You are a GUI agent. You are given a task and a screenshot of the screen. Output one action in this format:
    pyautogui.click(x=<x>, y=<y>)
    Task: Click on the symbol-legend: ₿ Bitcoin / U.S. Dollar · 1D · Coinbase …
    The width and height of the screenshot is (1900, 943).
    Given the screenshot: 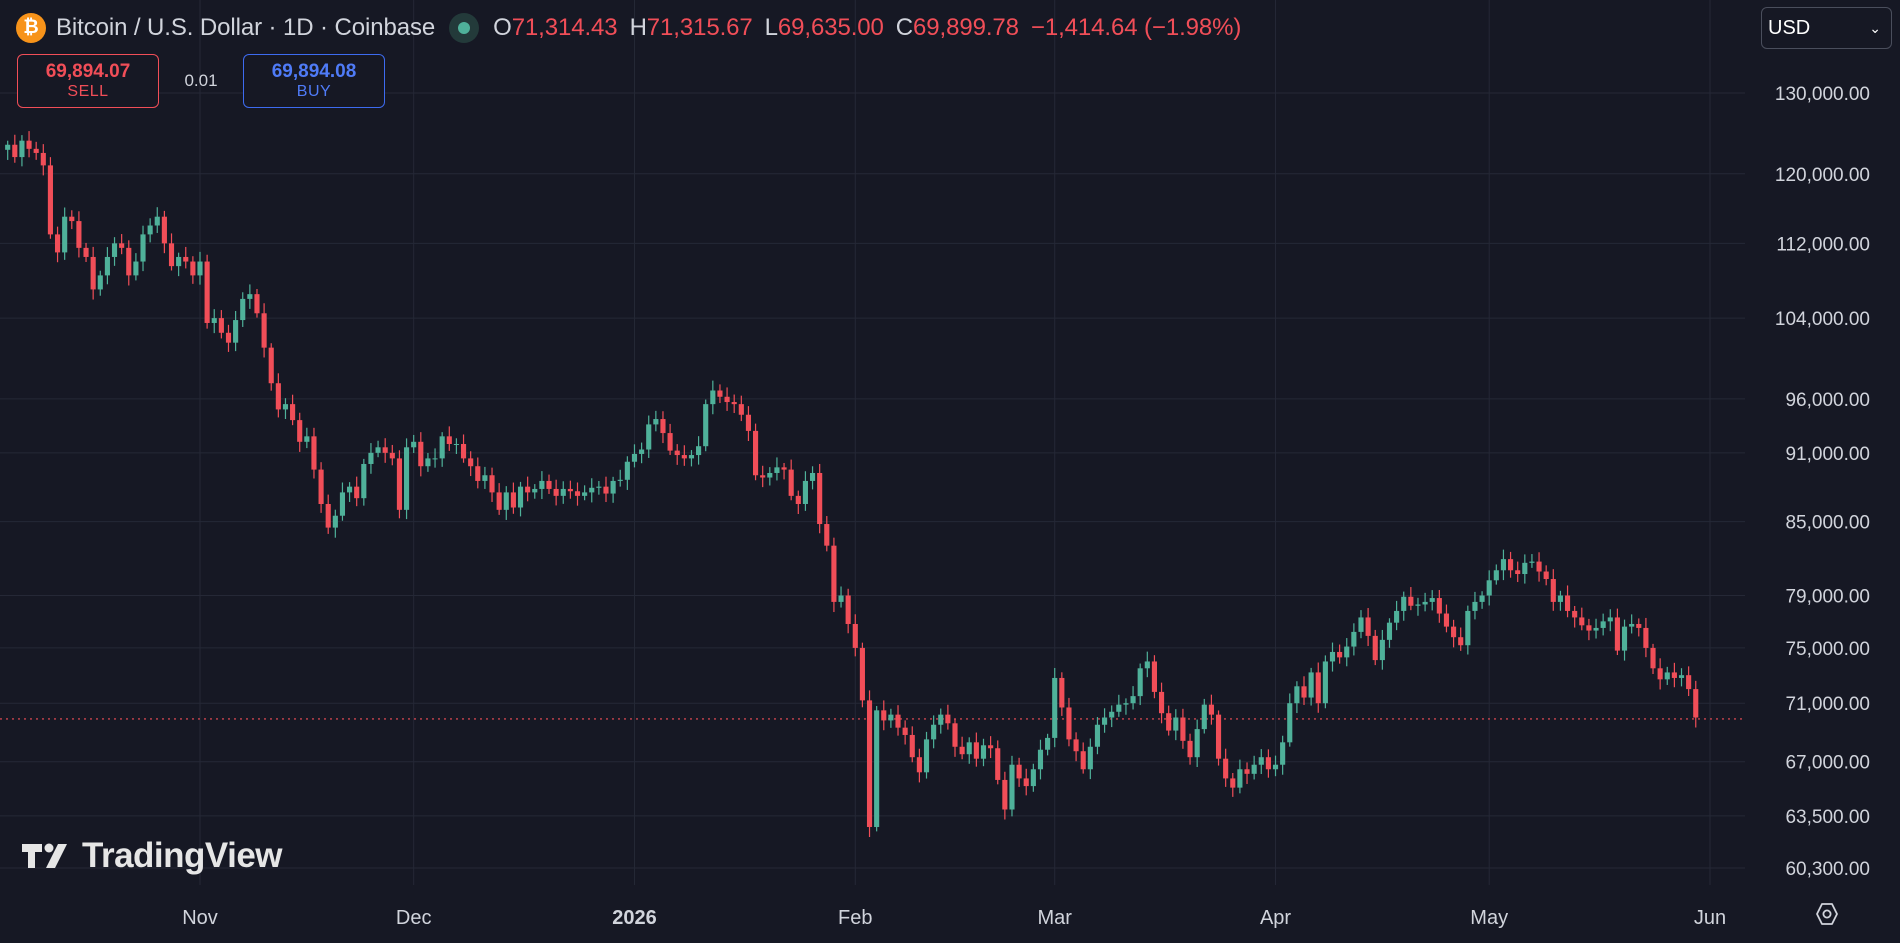 What is the action you would take?
    pyautogui.click(x=628, y=28)
    